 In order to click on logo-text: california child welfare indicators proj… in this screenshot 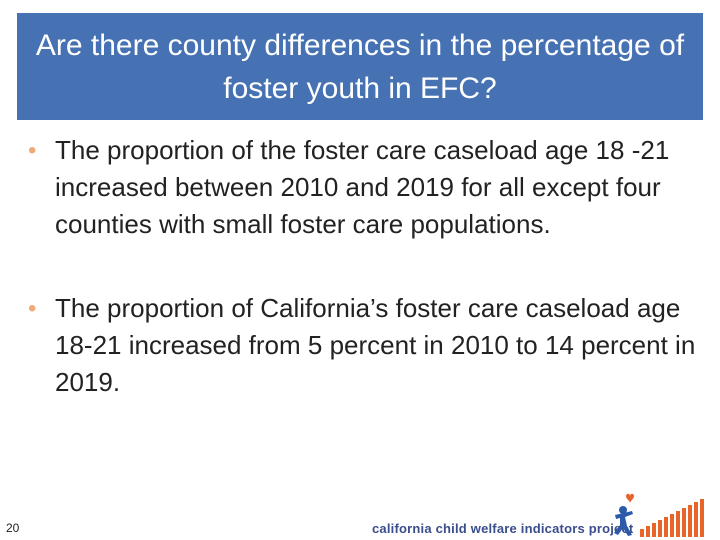, I will do `click(503, 528)`.